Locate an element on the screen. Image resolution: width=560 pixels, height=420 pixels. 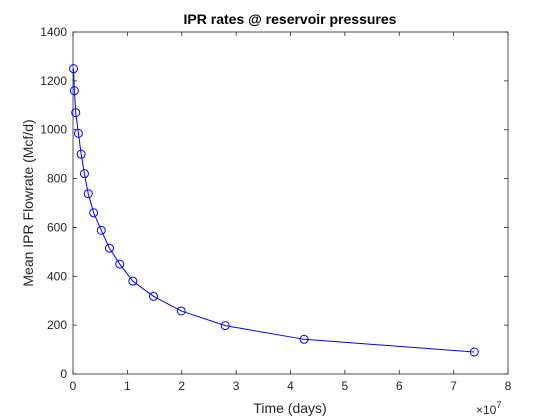
y-tick-label: 1000 is located at coordinates (53, 130).